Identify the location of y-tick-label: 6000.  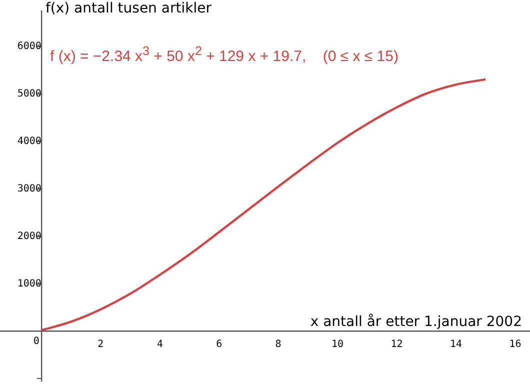
(29, 46).